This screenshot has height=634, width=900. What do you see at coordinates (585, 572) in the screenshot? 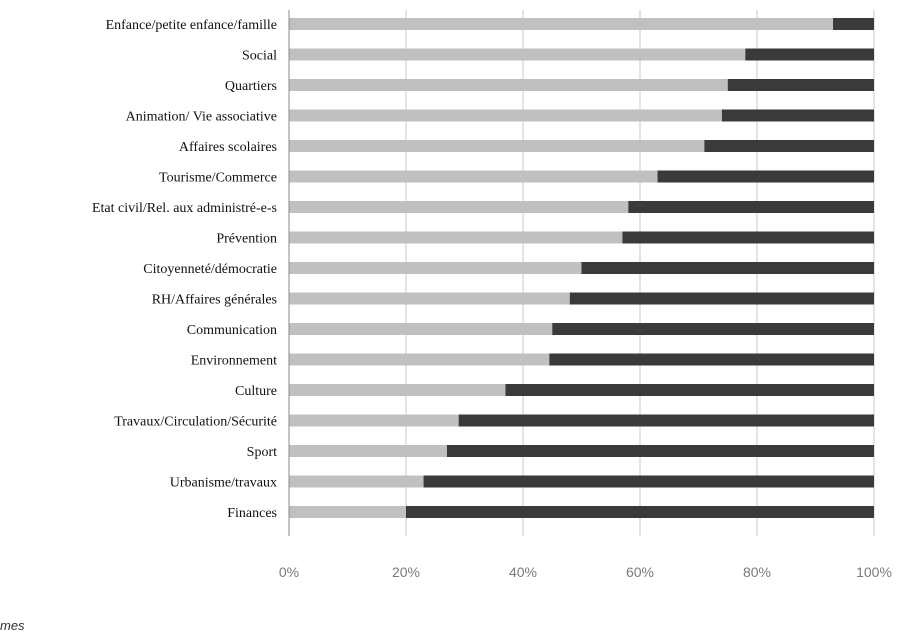
I see `x-tick-labels: 0% 20% 40% 60% 80% 100%` at bounding box center [585, 572].